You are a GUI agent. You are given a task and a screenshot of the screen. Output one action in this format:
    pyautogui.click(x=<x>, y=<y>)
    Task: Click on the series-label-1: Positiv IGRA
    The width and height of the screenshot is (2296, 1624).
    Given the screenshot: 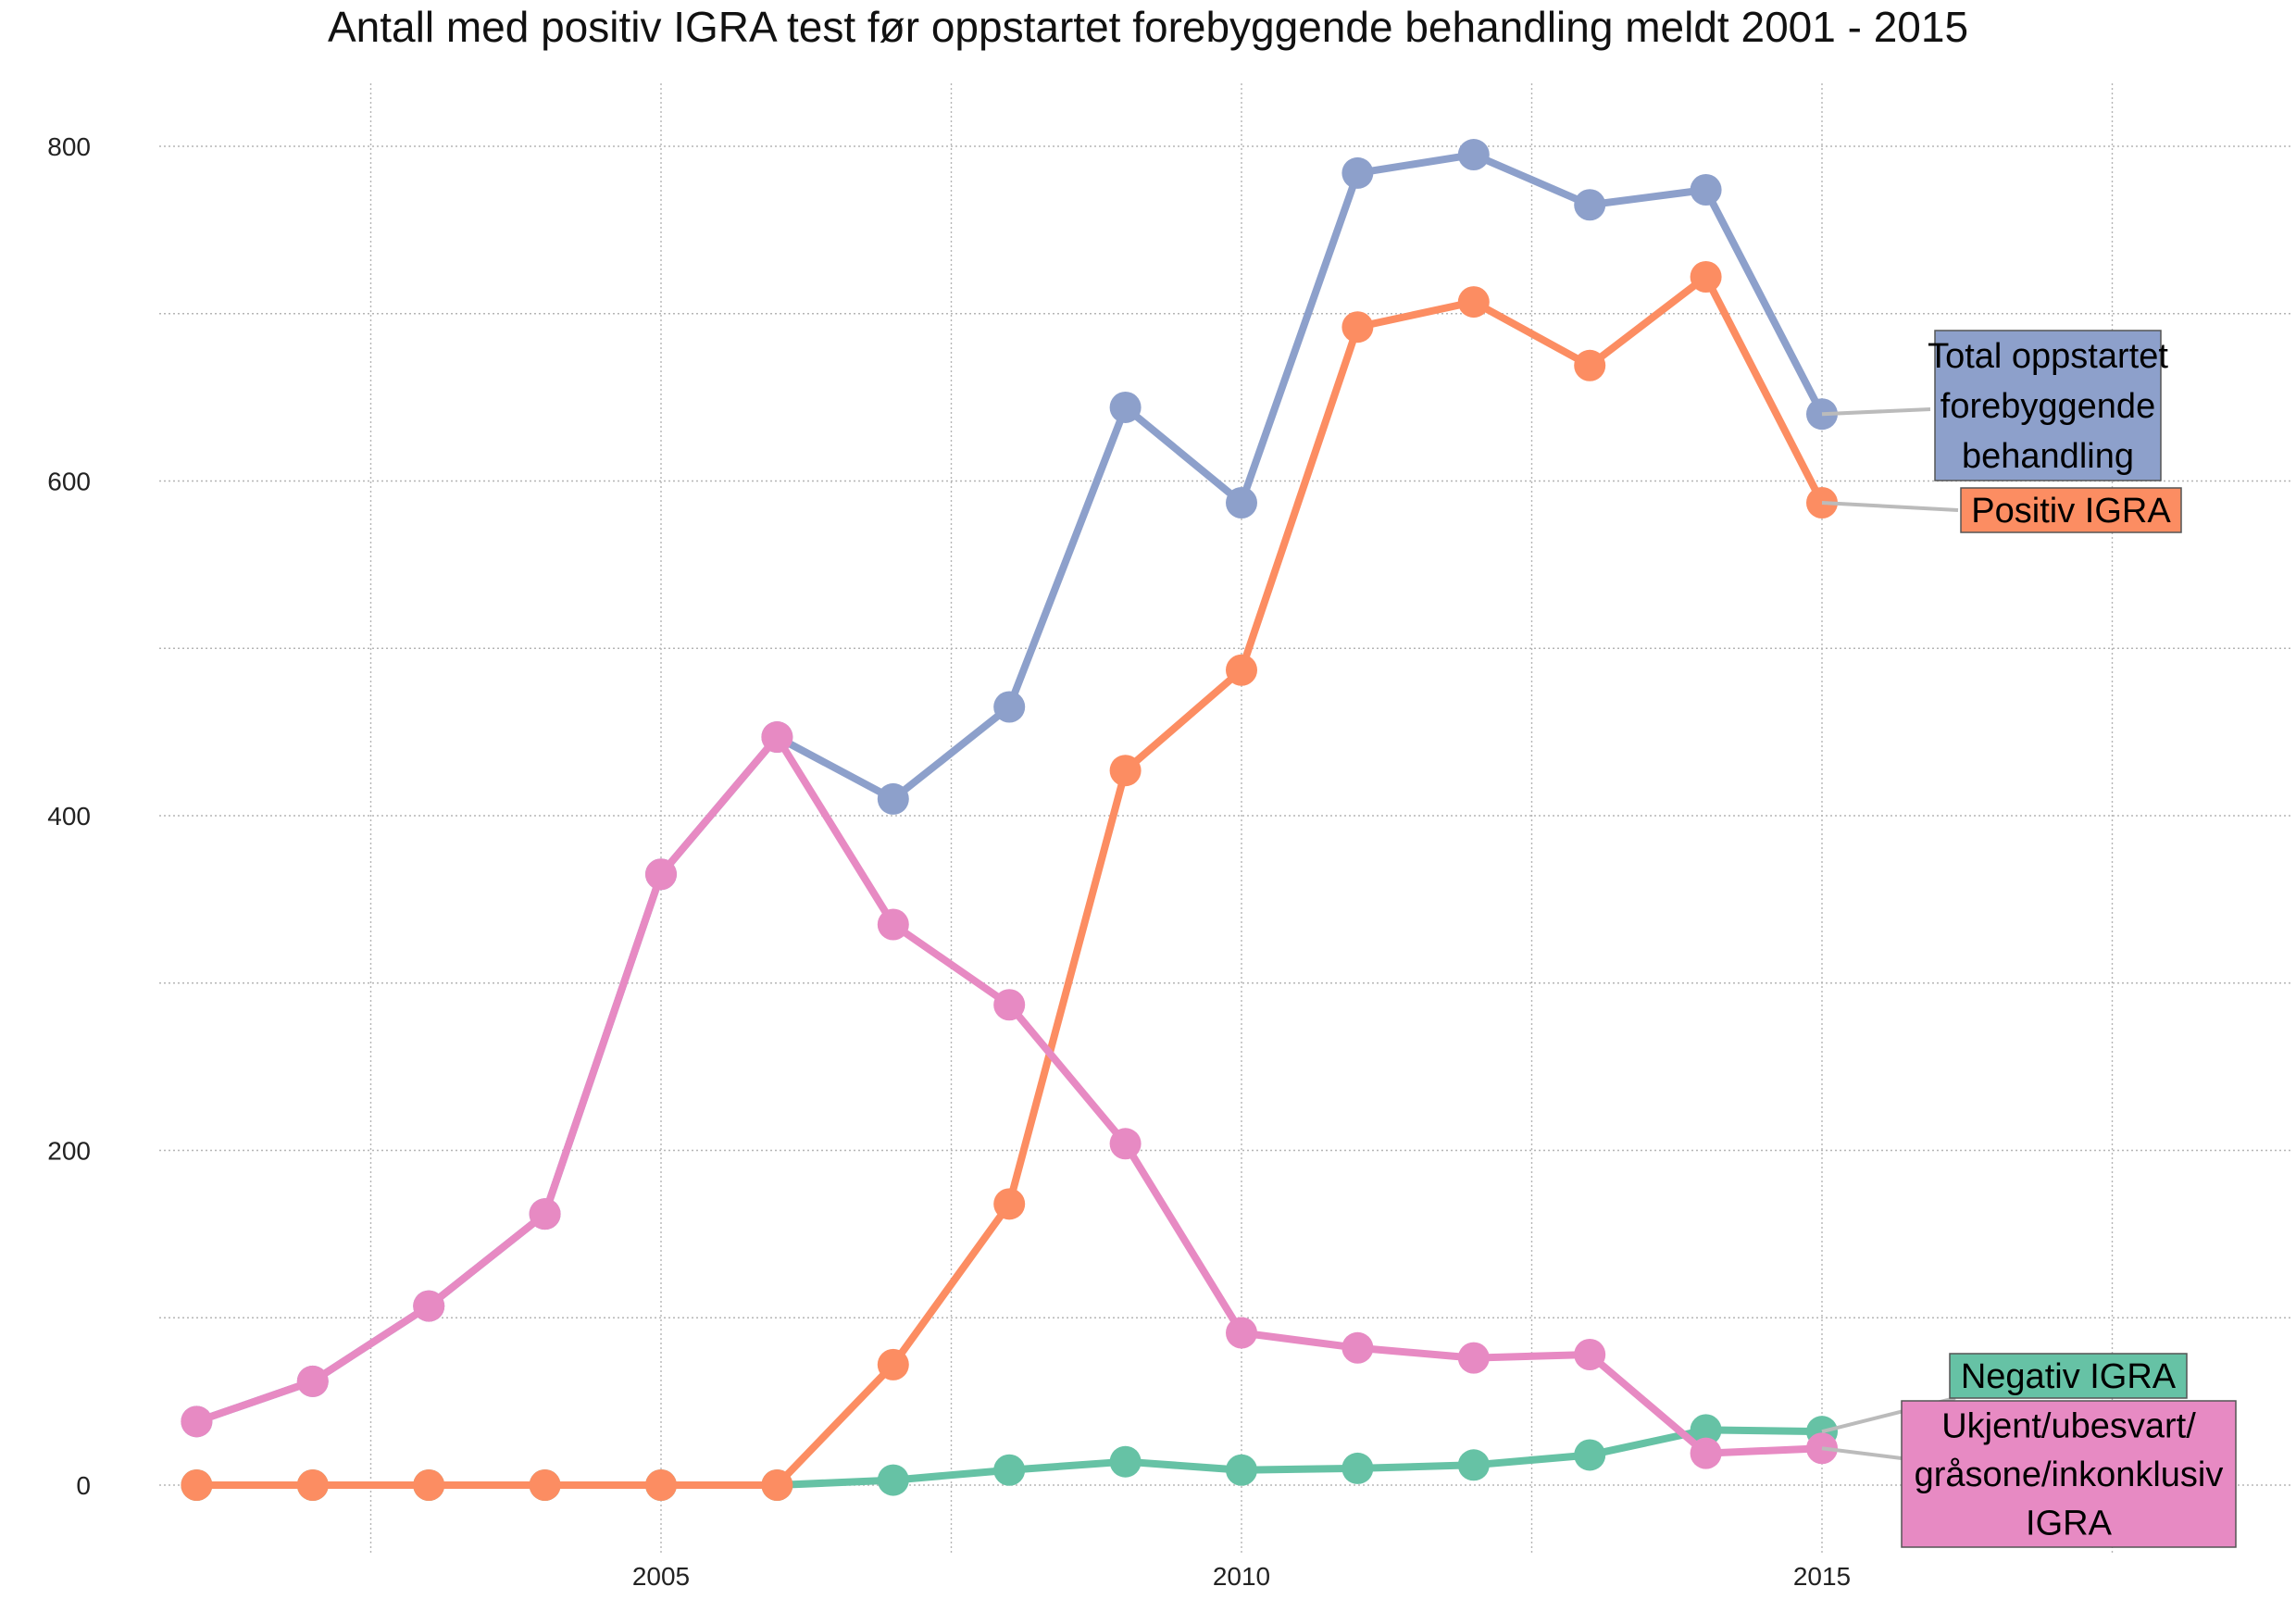 What is the action you would take?
    pyautogui.click(x=2001, y=510)
    